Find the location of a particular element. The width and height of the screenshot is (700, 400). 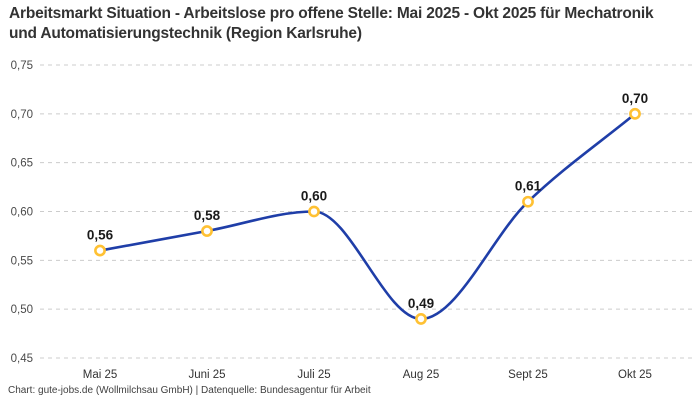

y-axis-tick-label: 0,45 is located at coordinates (22, 359).